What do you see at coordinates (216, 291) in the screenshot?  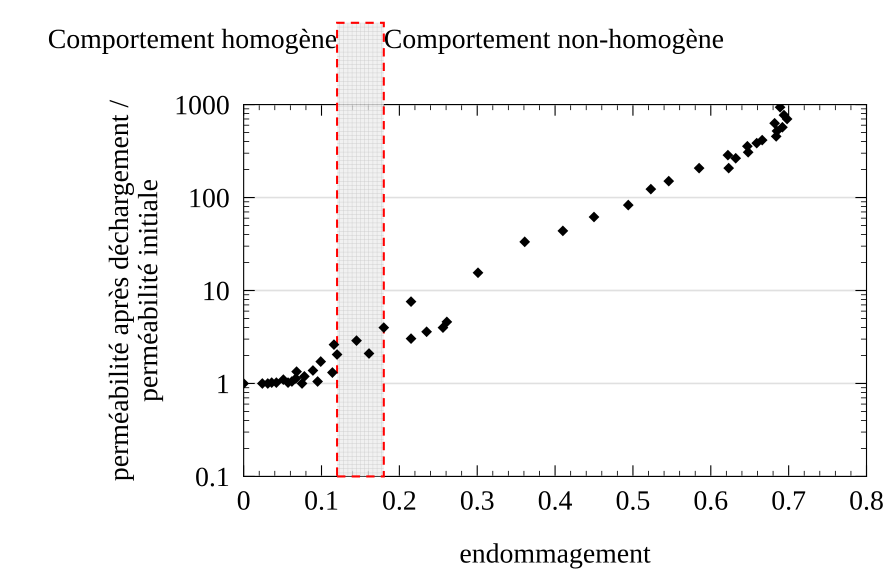 I see `y-tick-label: 10` at bounding box center [216, 291].